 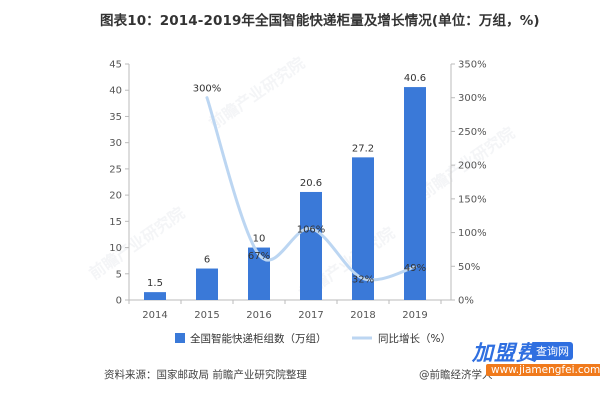 I want to click on brand-url: www.jiamengfei.com, so click(x=543, y=370).